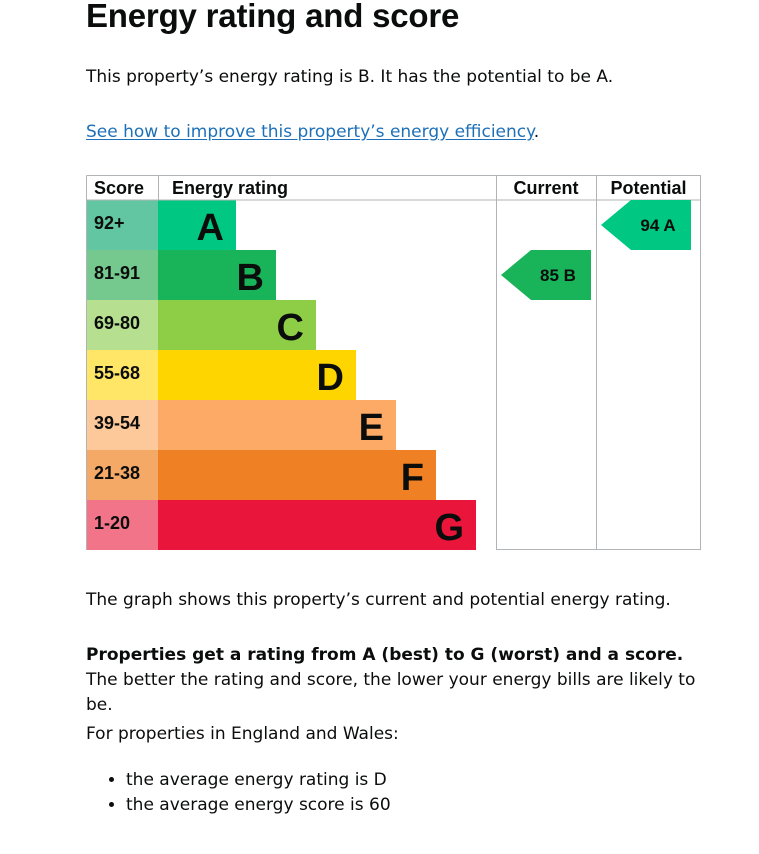 This screenshot has height=854, width=759. What do you see at coordinates (277, 425) in the screenshot?
I see `rating-bar-e` at bounding box center [277, 425].